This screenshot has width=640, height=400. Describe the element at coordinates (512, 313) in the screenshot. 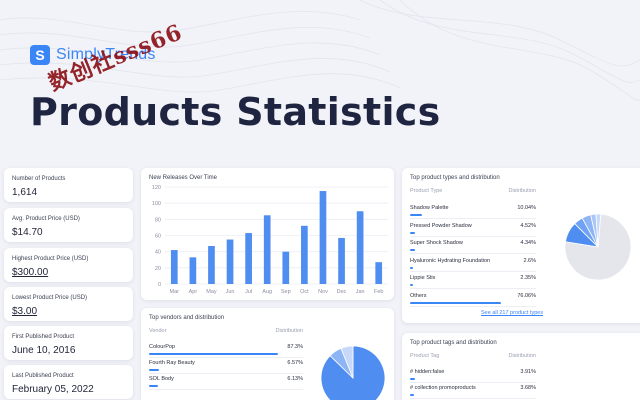

I see `see-all-product-types-link: See all 217 product types` at that location.